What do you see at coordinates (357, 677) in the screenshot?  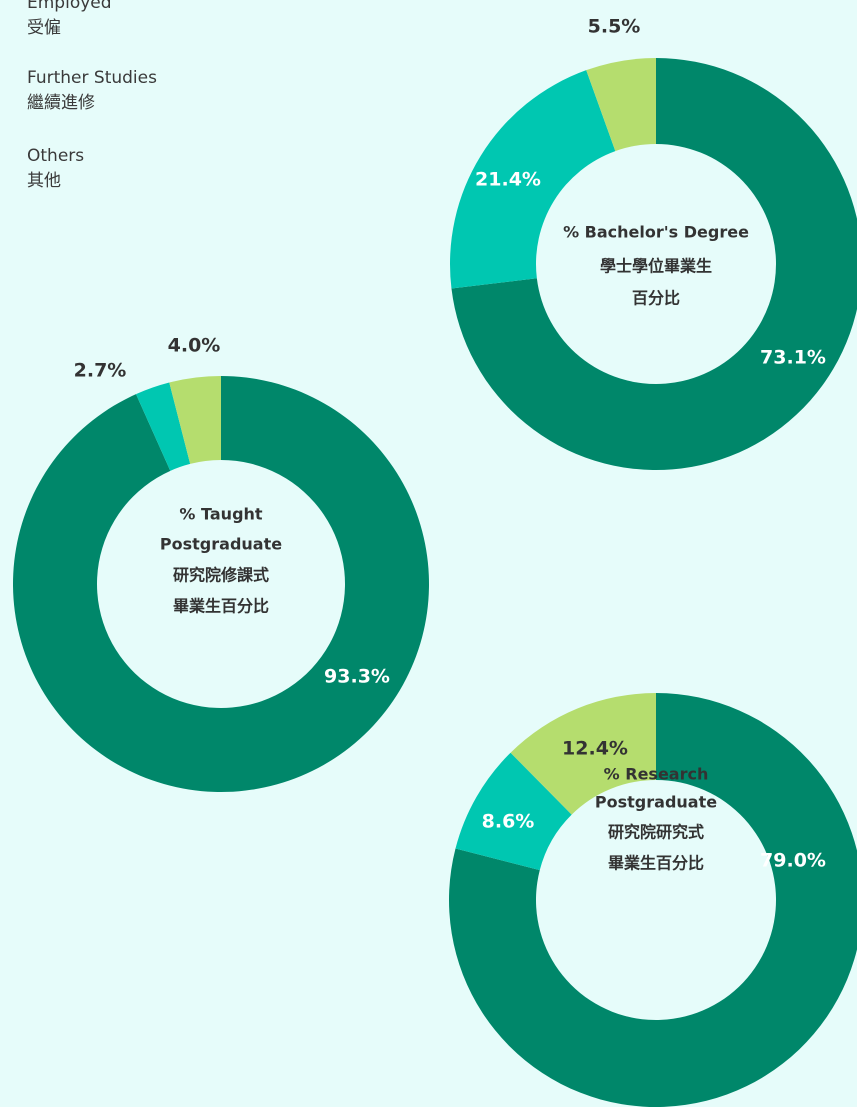 I see `value-label: 93.3%` at bounding box center [357, 677].